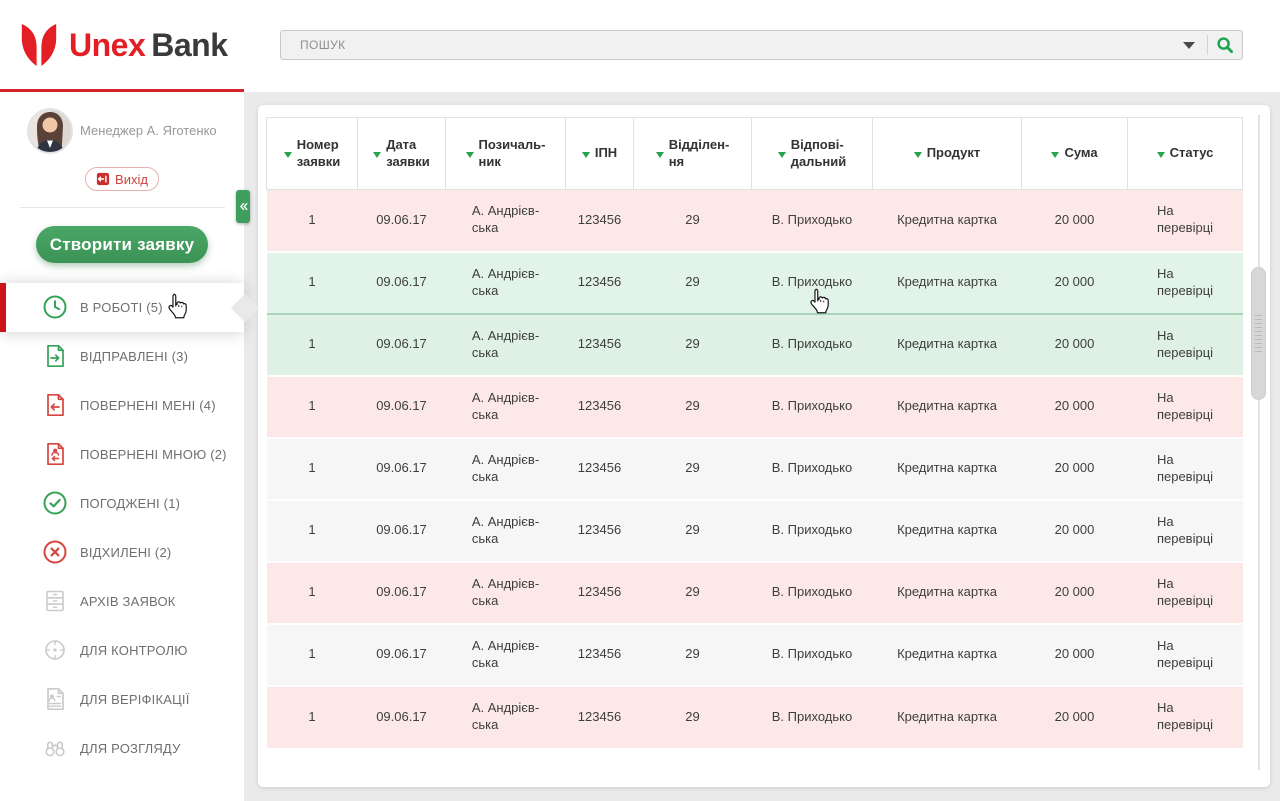 This screenshot has width=1280, height=801. Describe the element at coordinates (134, 650) in the screenshot. I see `sidebar-item-label: ДЛЯ КОНТРОЛЮ` at that location.